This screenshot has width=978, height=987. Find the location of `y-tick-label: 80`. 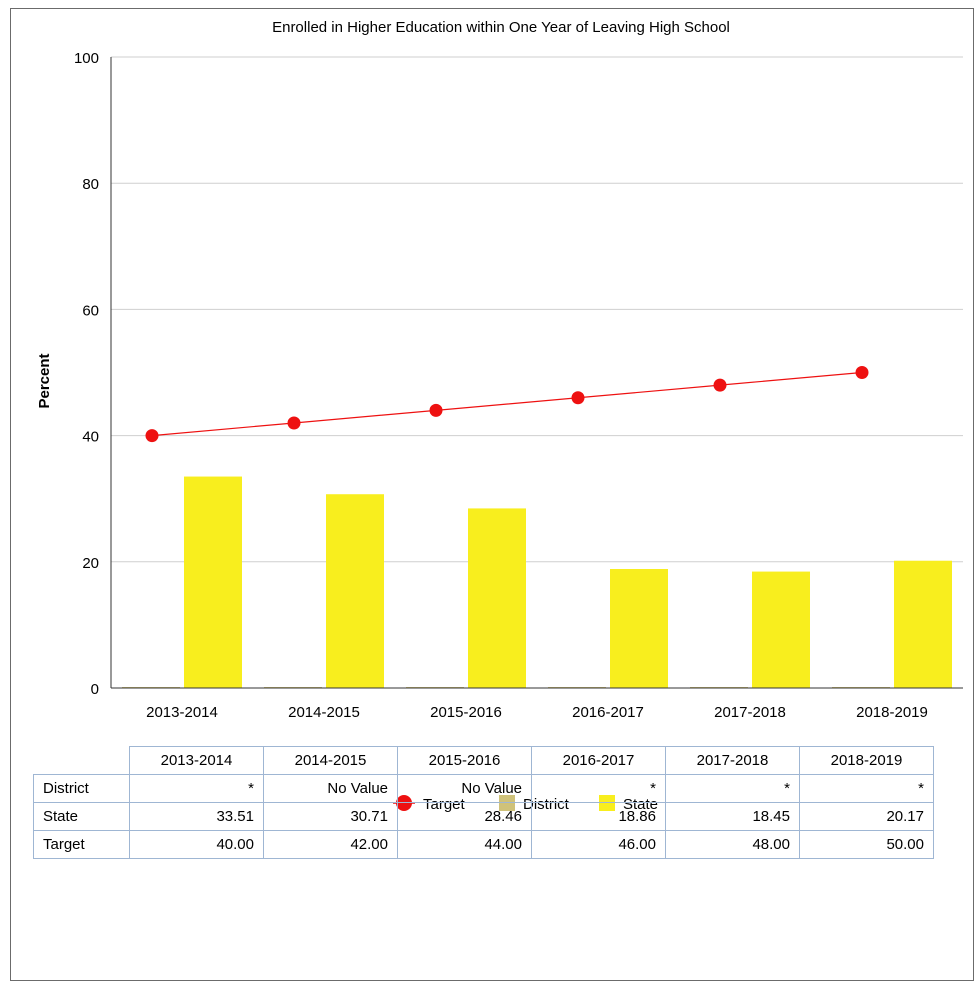

y-tick-label: 80 is located at coordinates (90, 184).